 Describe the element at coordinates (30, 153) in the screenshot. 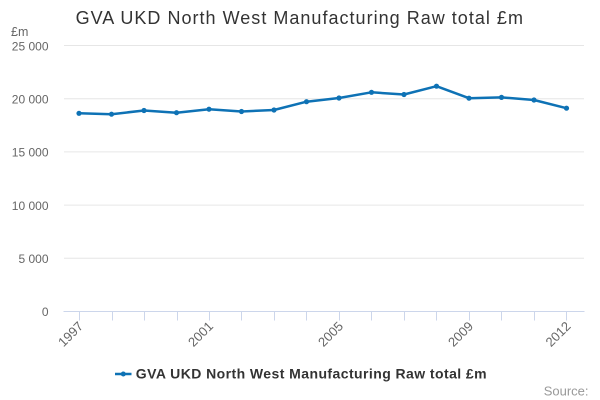

I see `svg-text: 15 000` at that location.